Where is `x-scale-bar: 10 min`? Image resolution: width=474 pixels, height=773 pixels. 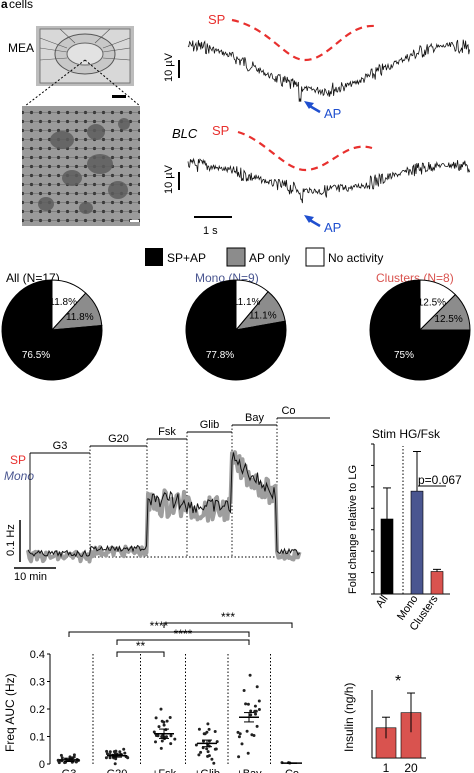 x-scale-bar: 10 min is located at coordinates (35, 575).